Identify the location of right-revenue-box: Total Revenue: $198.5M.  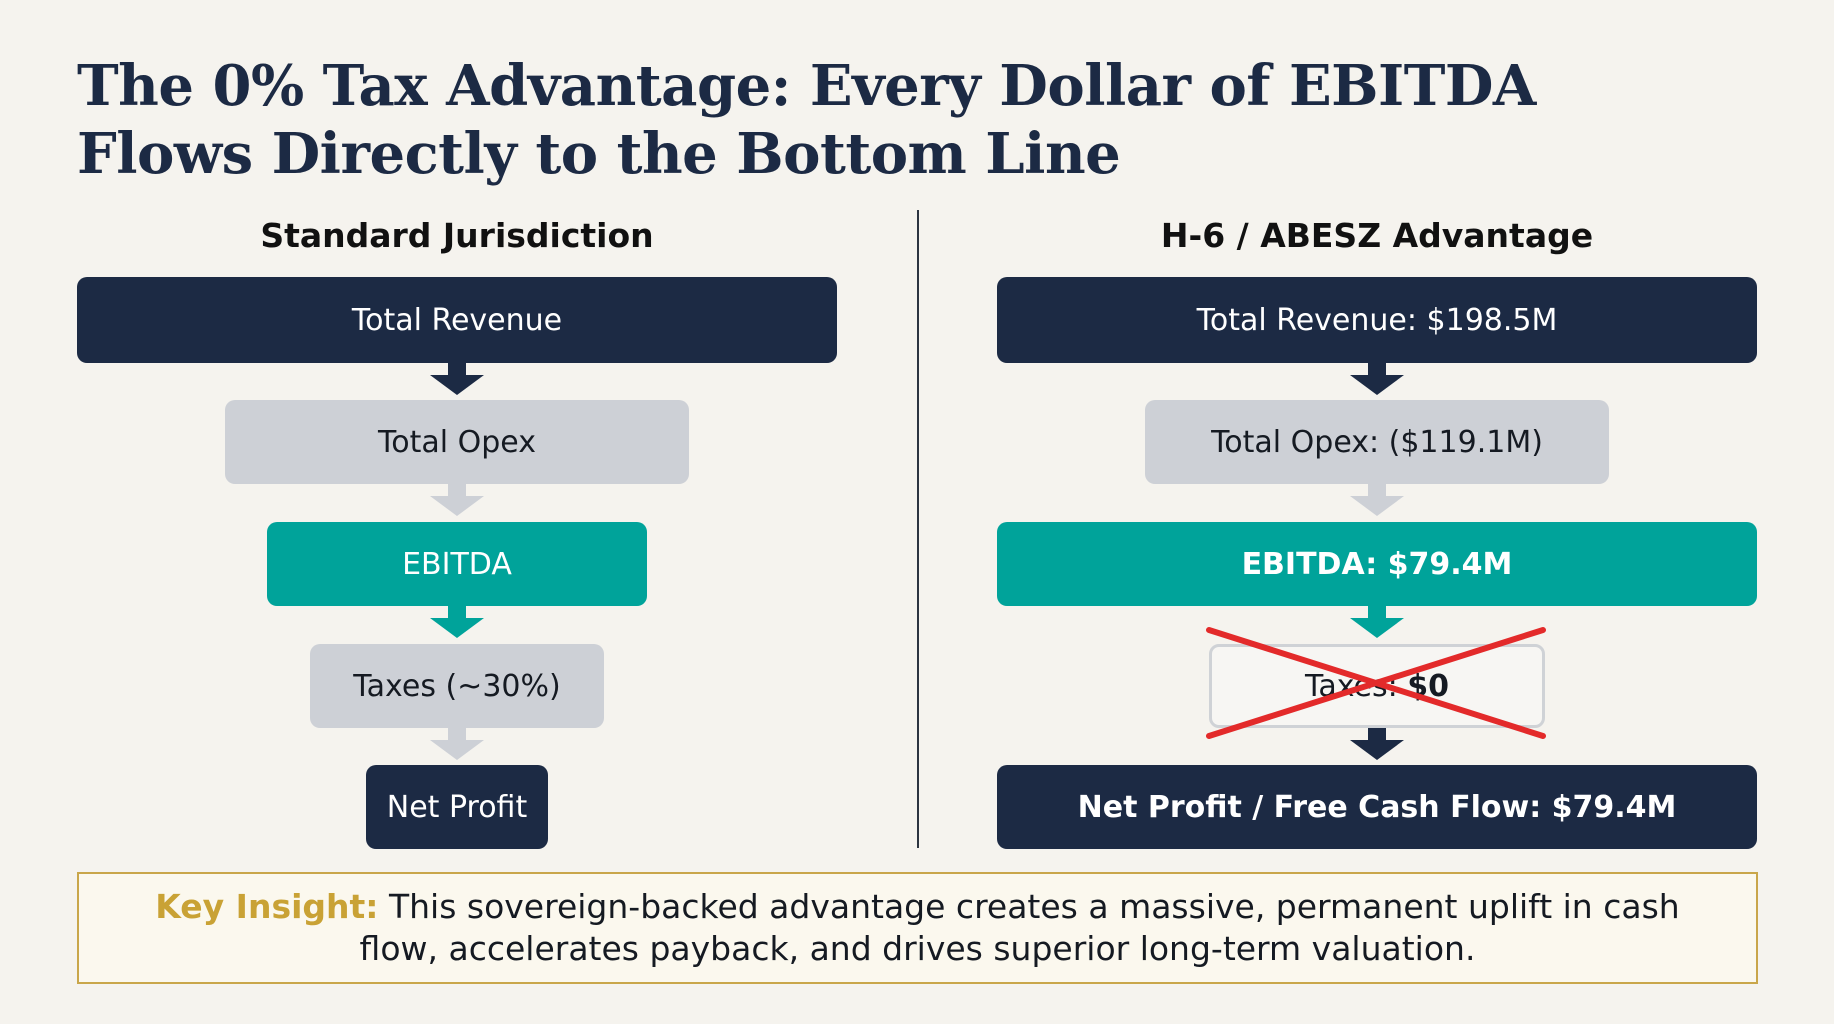
(1377, 320).